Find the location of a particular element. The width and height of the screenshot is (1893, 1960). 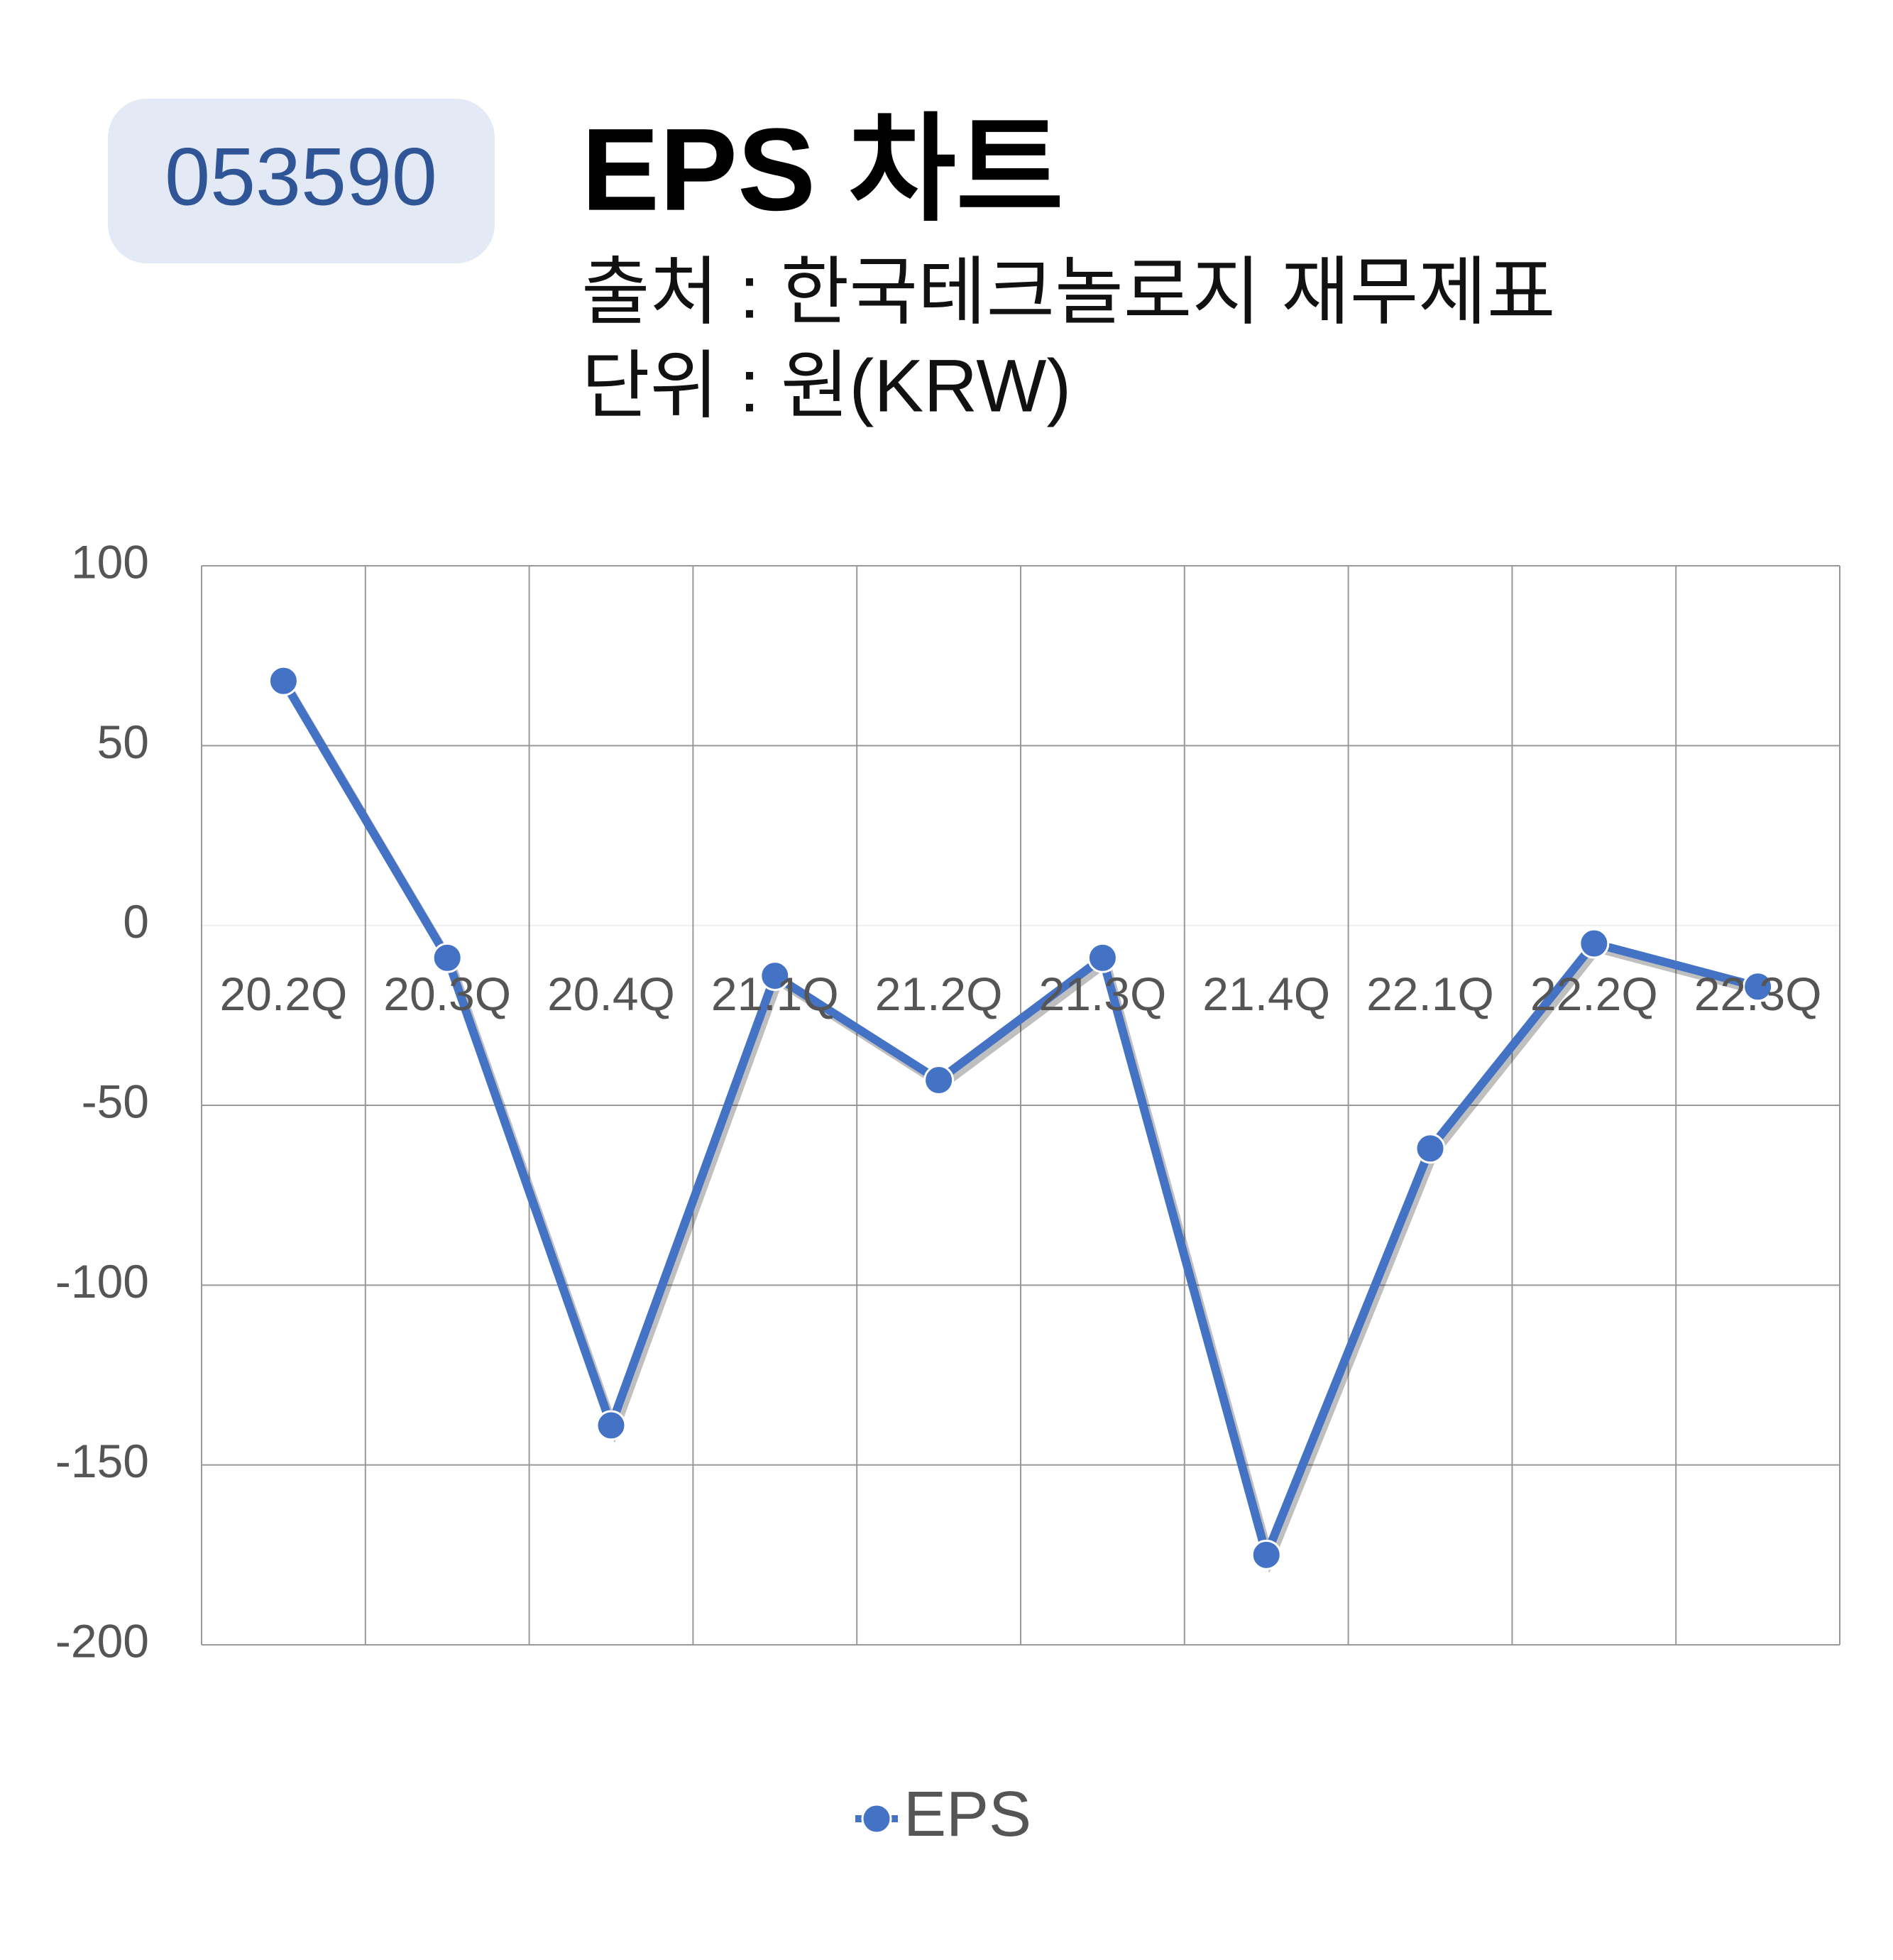

x-tick-label: 21.1Q is located at coordinates (775, 994).